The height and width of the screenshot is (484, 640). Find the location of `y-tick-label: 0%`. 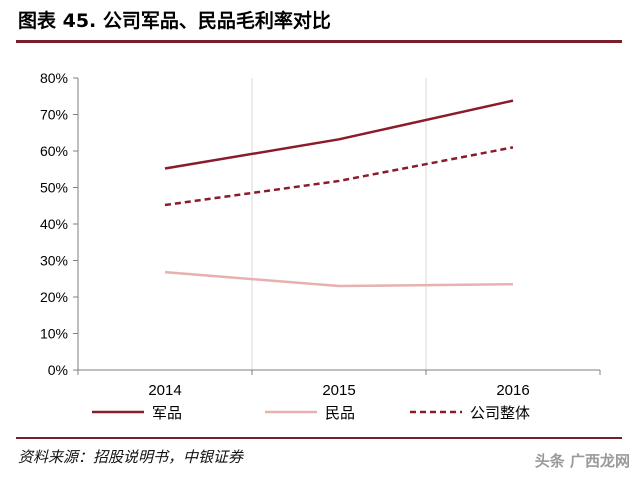

y-tick-label: 0% is located at coordinates (58, 370).